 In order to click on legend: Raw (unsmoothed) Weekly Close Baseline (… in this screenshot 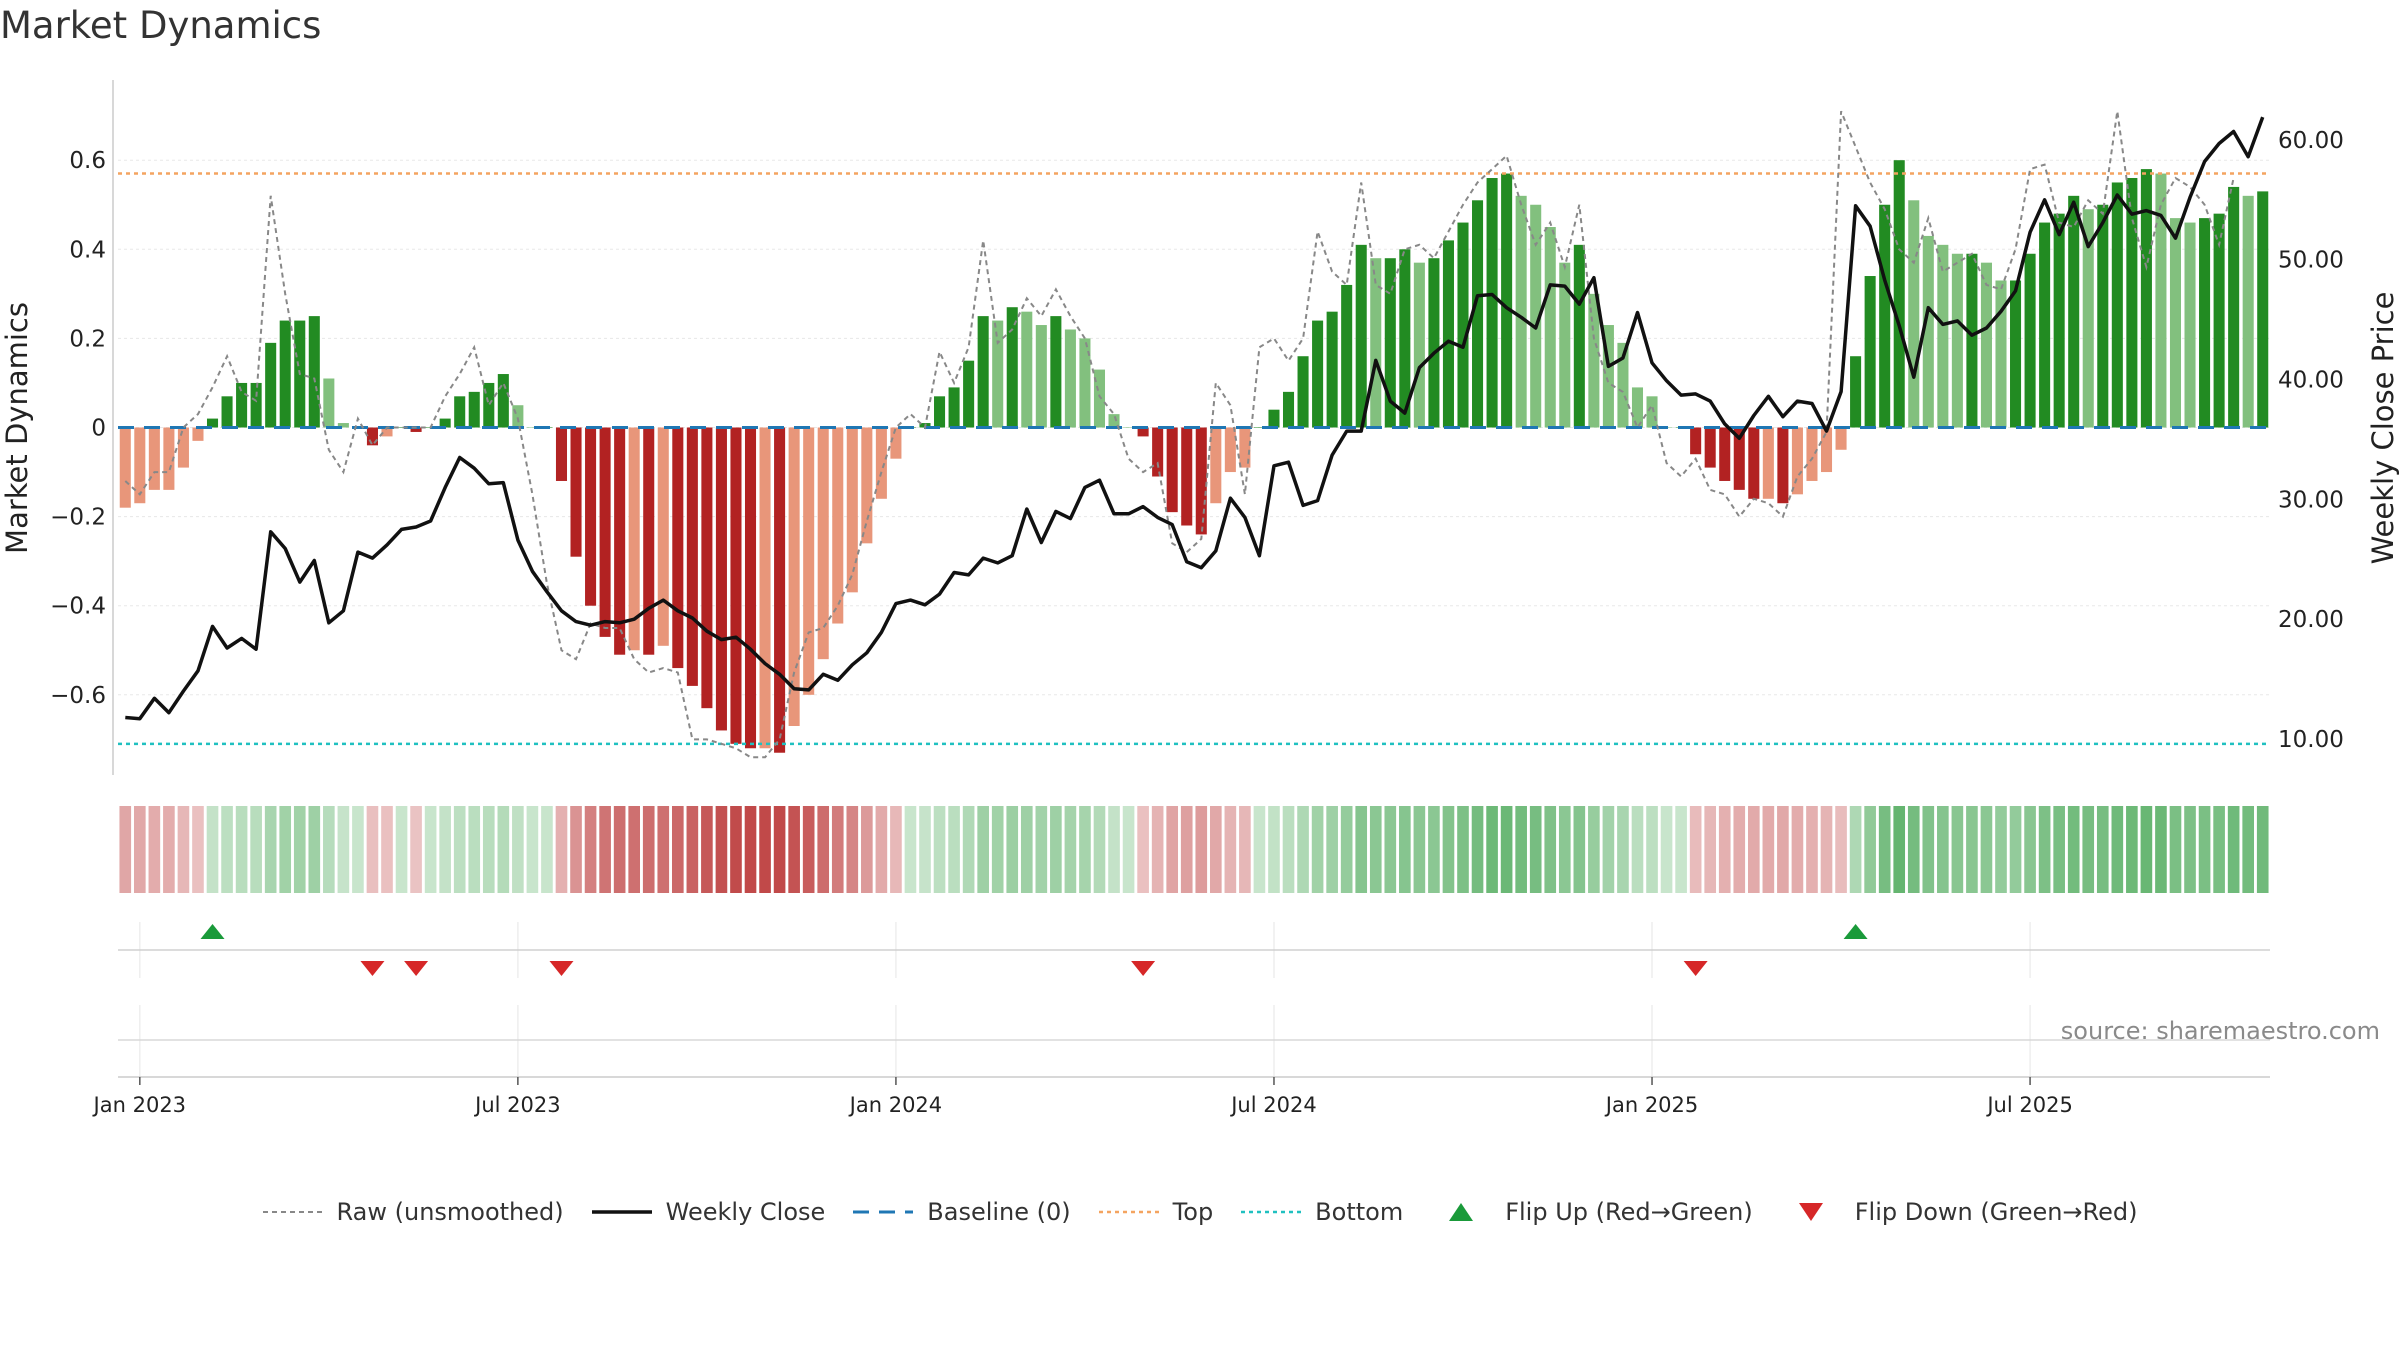, I will do `click(1200, 1212)`.